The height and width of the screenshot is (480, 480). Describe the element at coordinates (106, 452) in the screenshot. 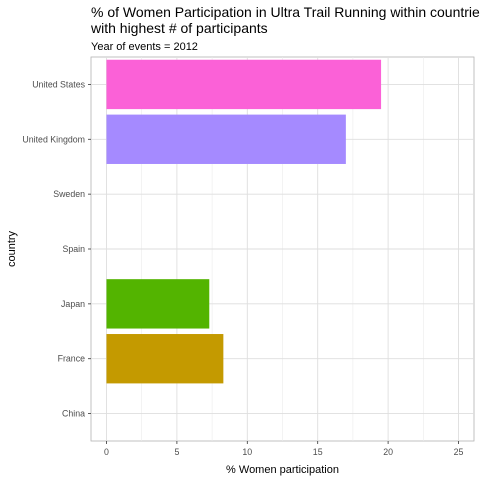

I see `x-tick-label: 0` at that location.